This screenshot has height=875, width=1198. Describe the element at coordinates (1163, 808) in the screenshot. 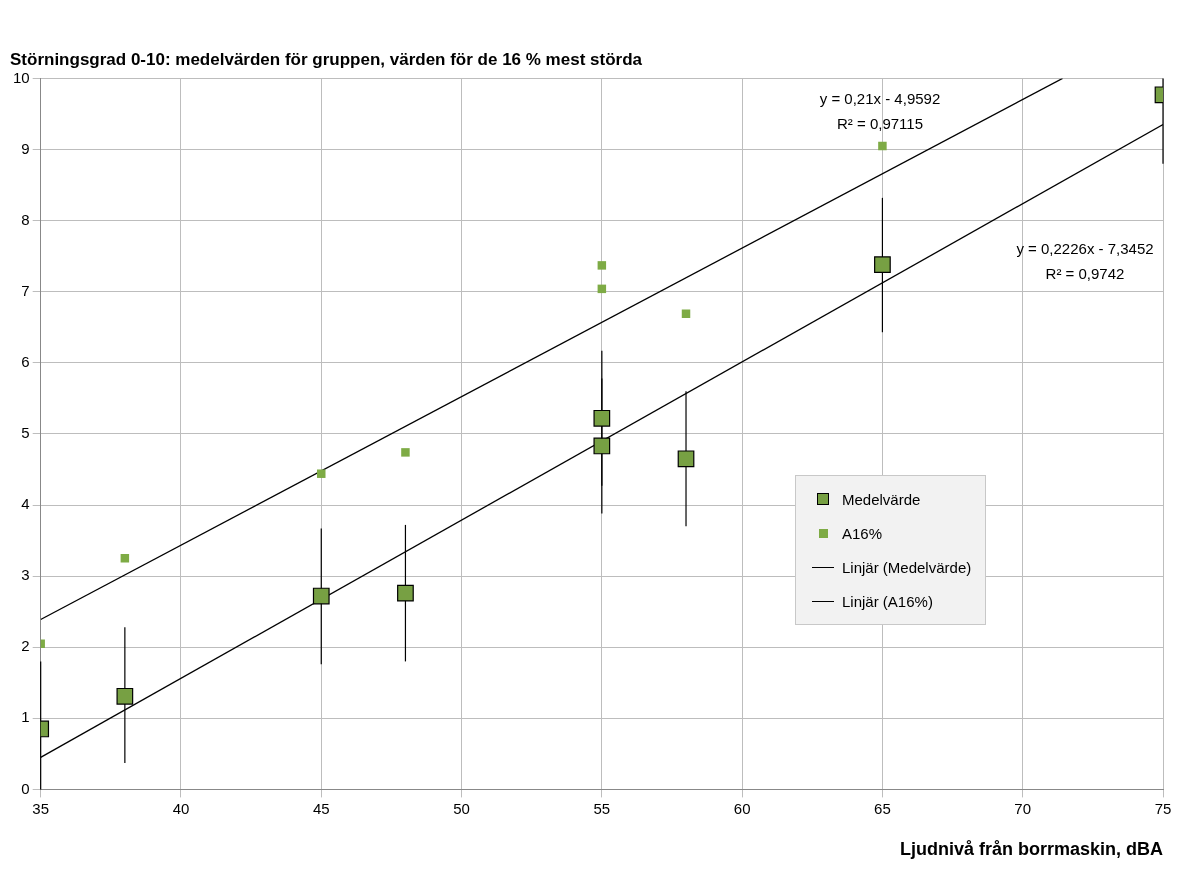

I see `x-tick-label: 75` at that location.